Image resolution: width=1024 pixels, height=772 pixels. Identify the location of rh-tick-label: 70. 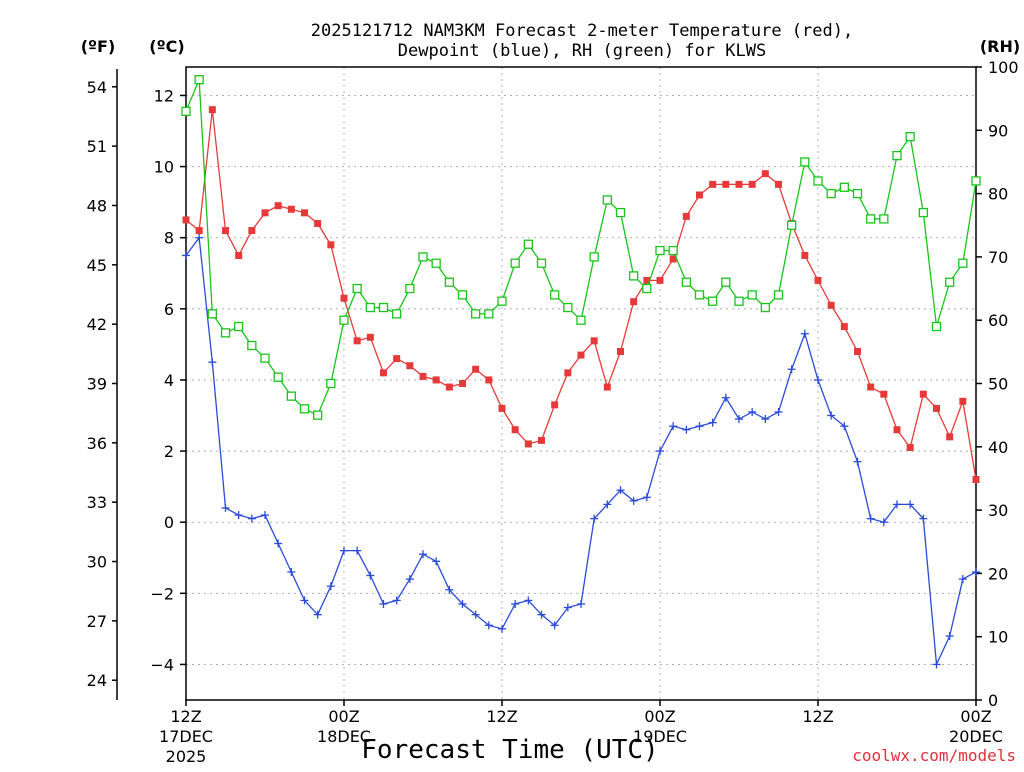
(998, 257).